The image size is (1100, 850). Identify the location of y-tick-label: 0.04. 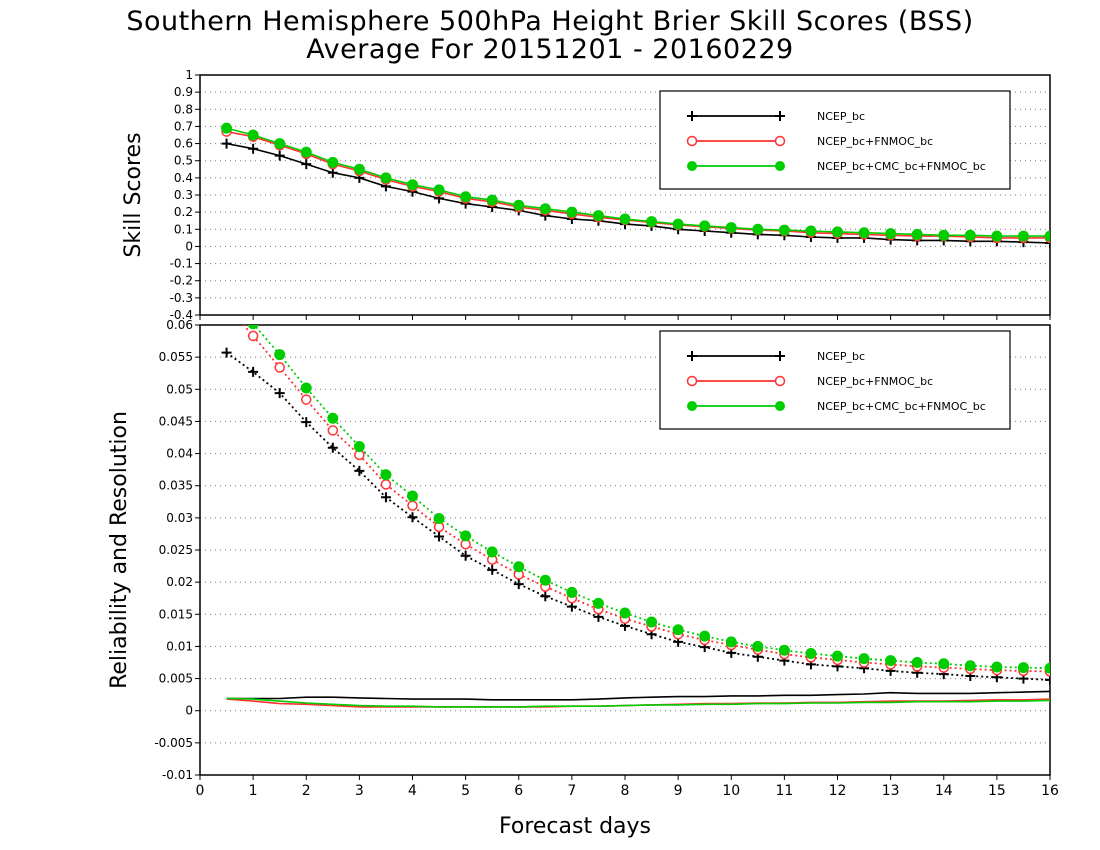
(179, 454).